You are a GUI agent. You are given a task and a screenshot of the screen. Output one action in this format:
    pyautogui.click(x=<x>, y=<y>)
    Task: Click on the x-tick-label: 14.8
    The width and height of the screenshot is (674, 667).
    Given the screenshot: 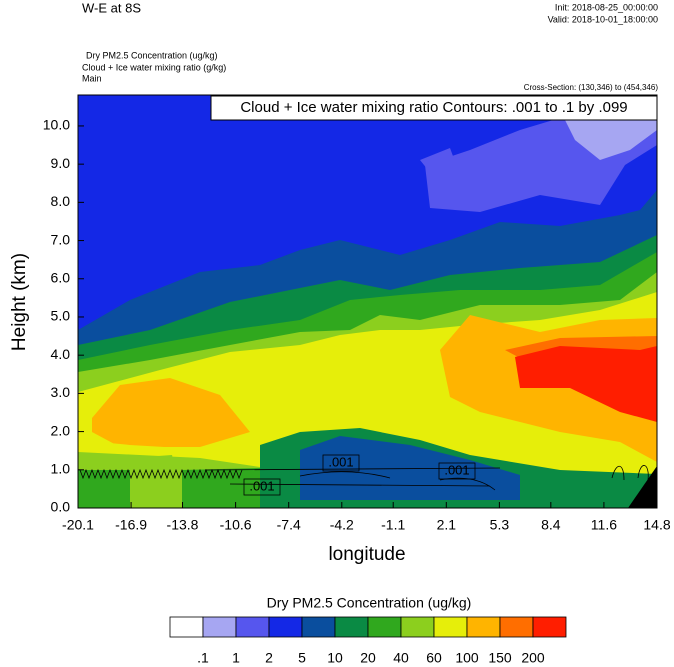 What is the action you would take?
    pyautogui.click(x=656, y=525)
    